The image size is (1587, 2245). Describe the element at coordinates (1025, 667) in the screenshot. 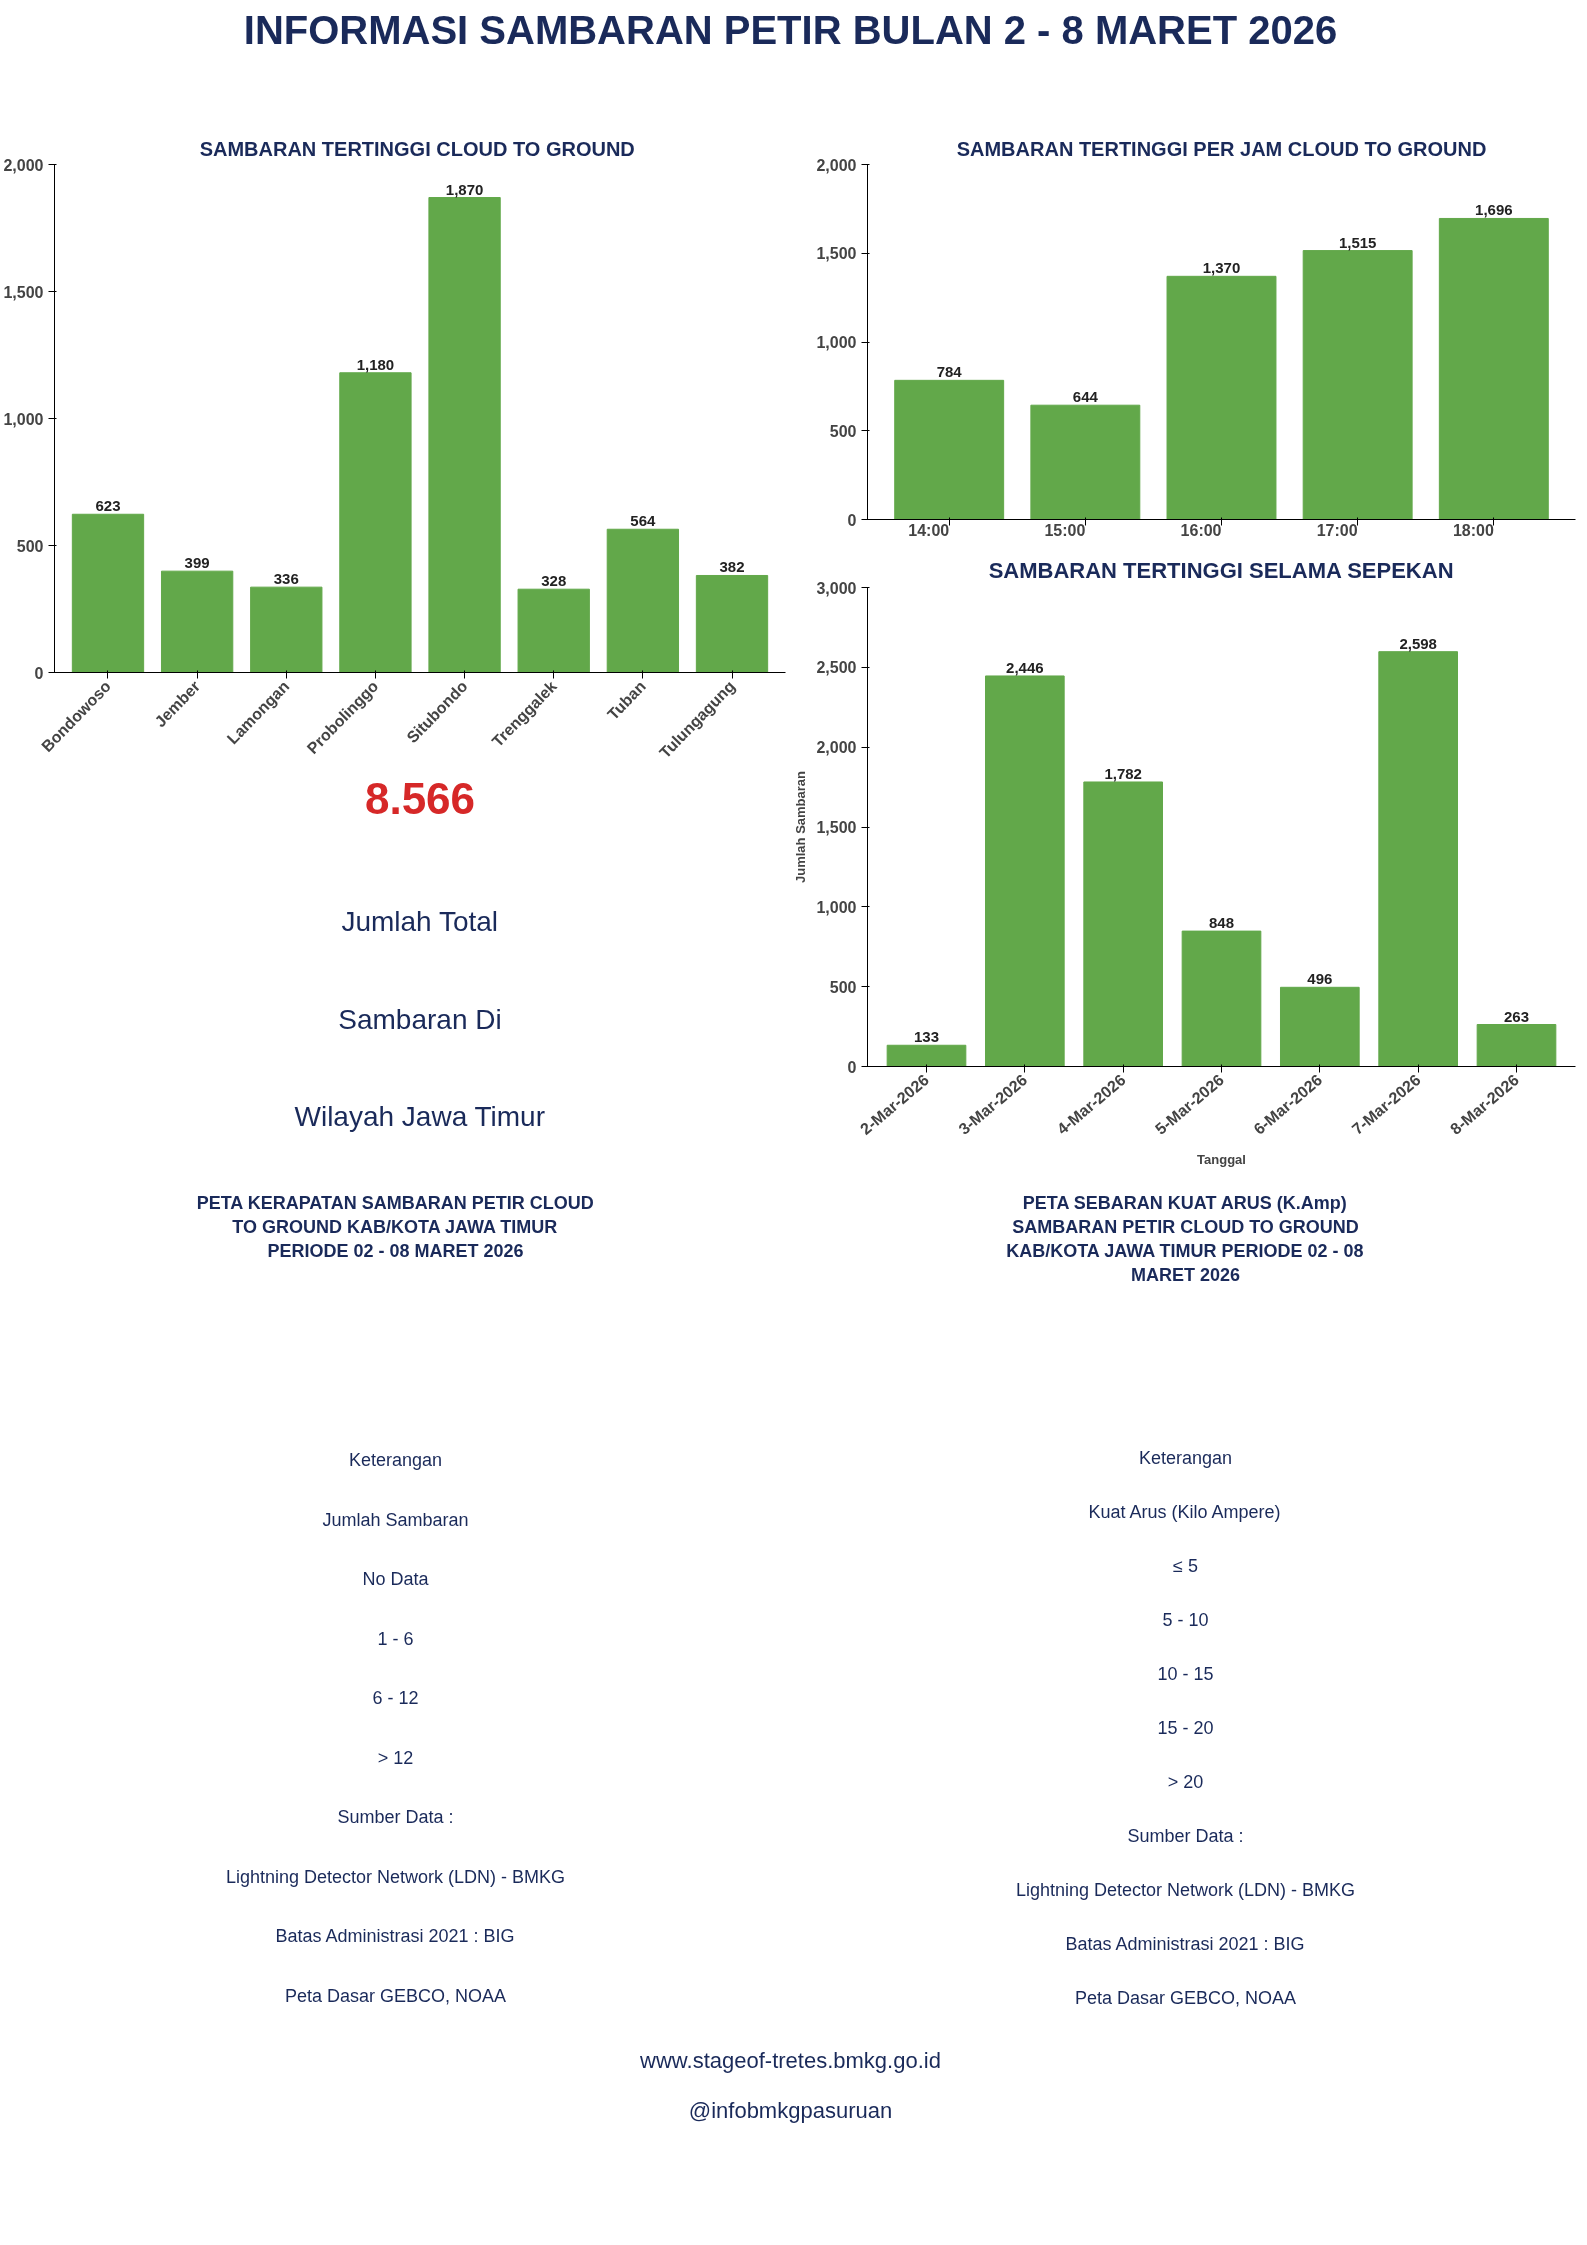

I see `data-label: 2,446` at that location.